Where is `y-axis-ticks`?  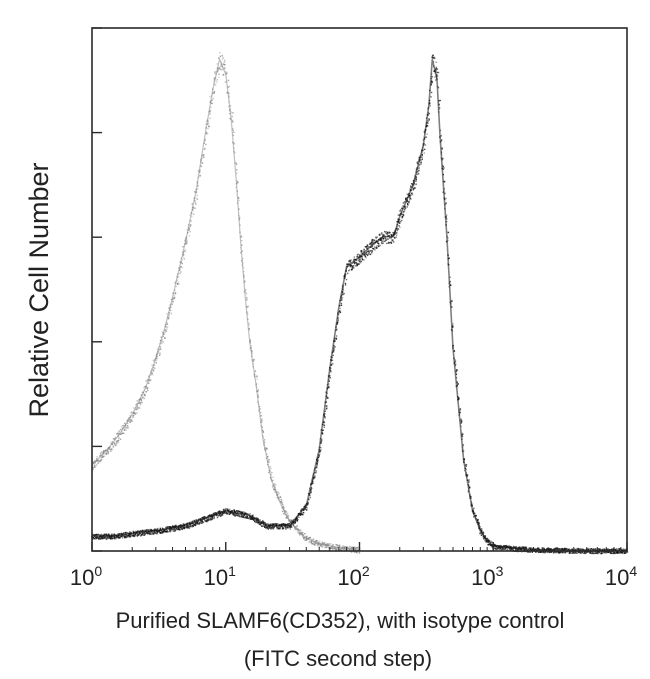
y-axis-ticks is located at coordinates (97, 289).